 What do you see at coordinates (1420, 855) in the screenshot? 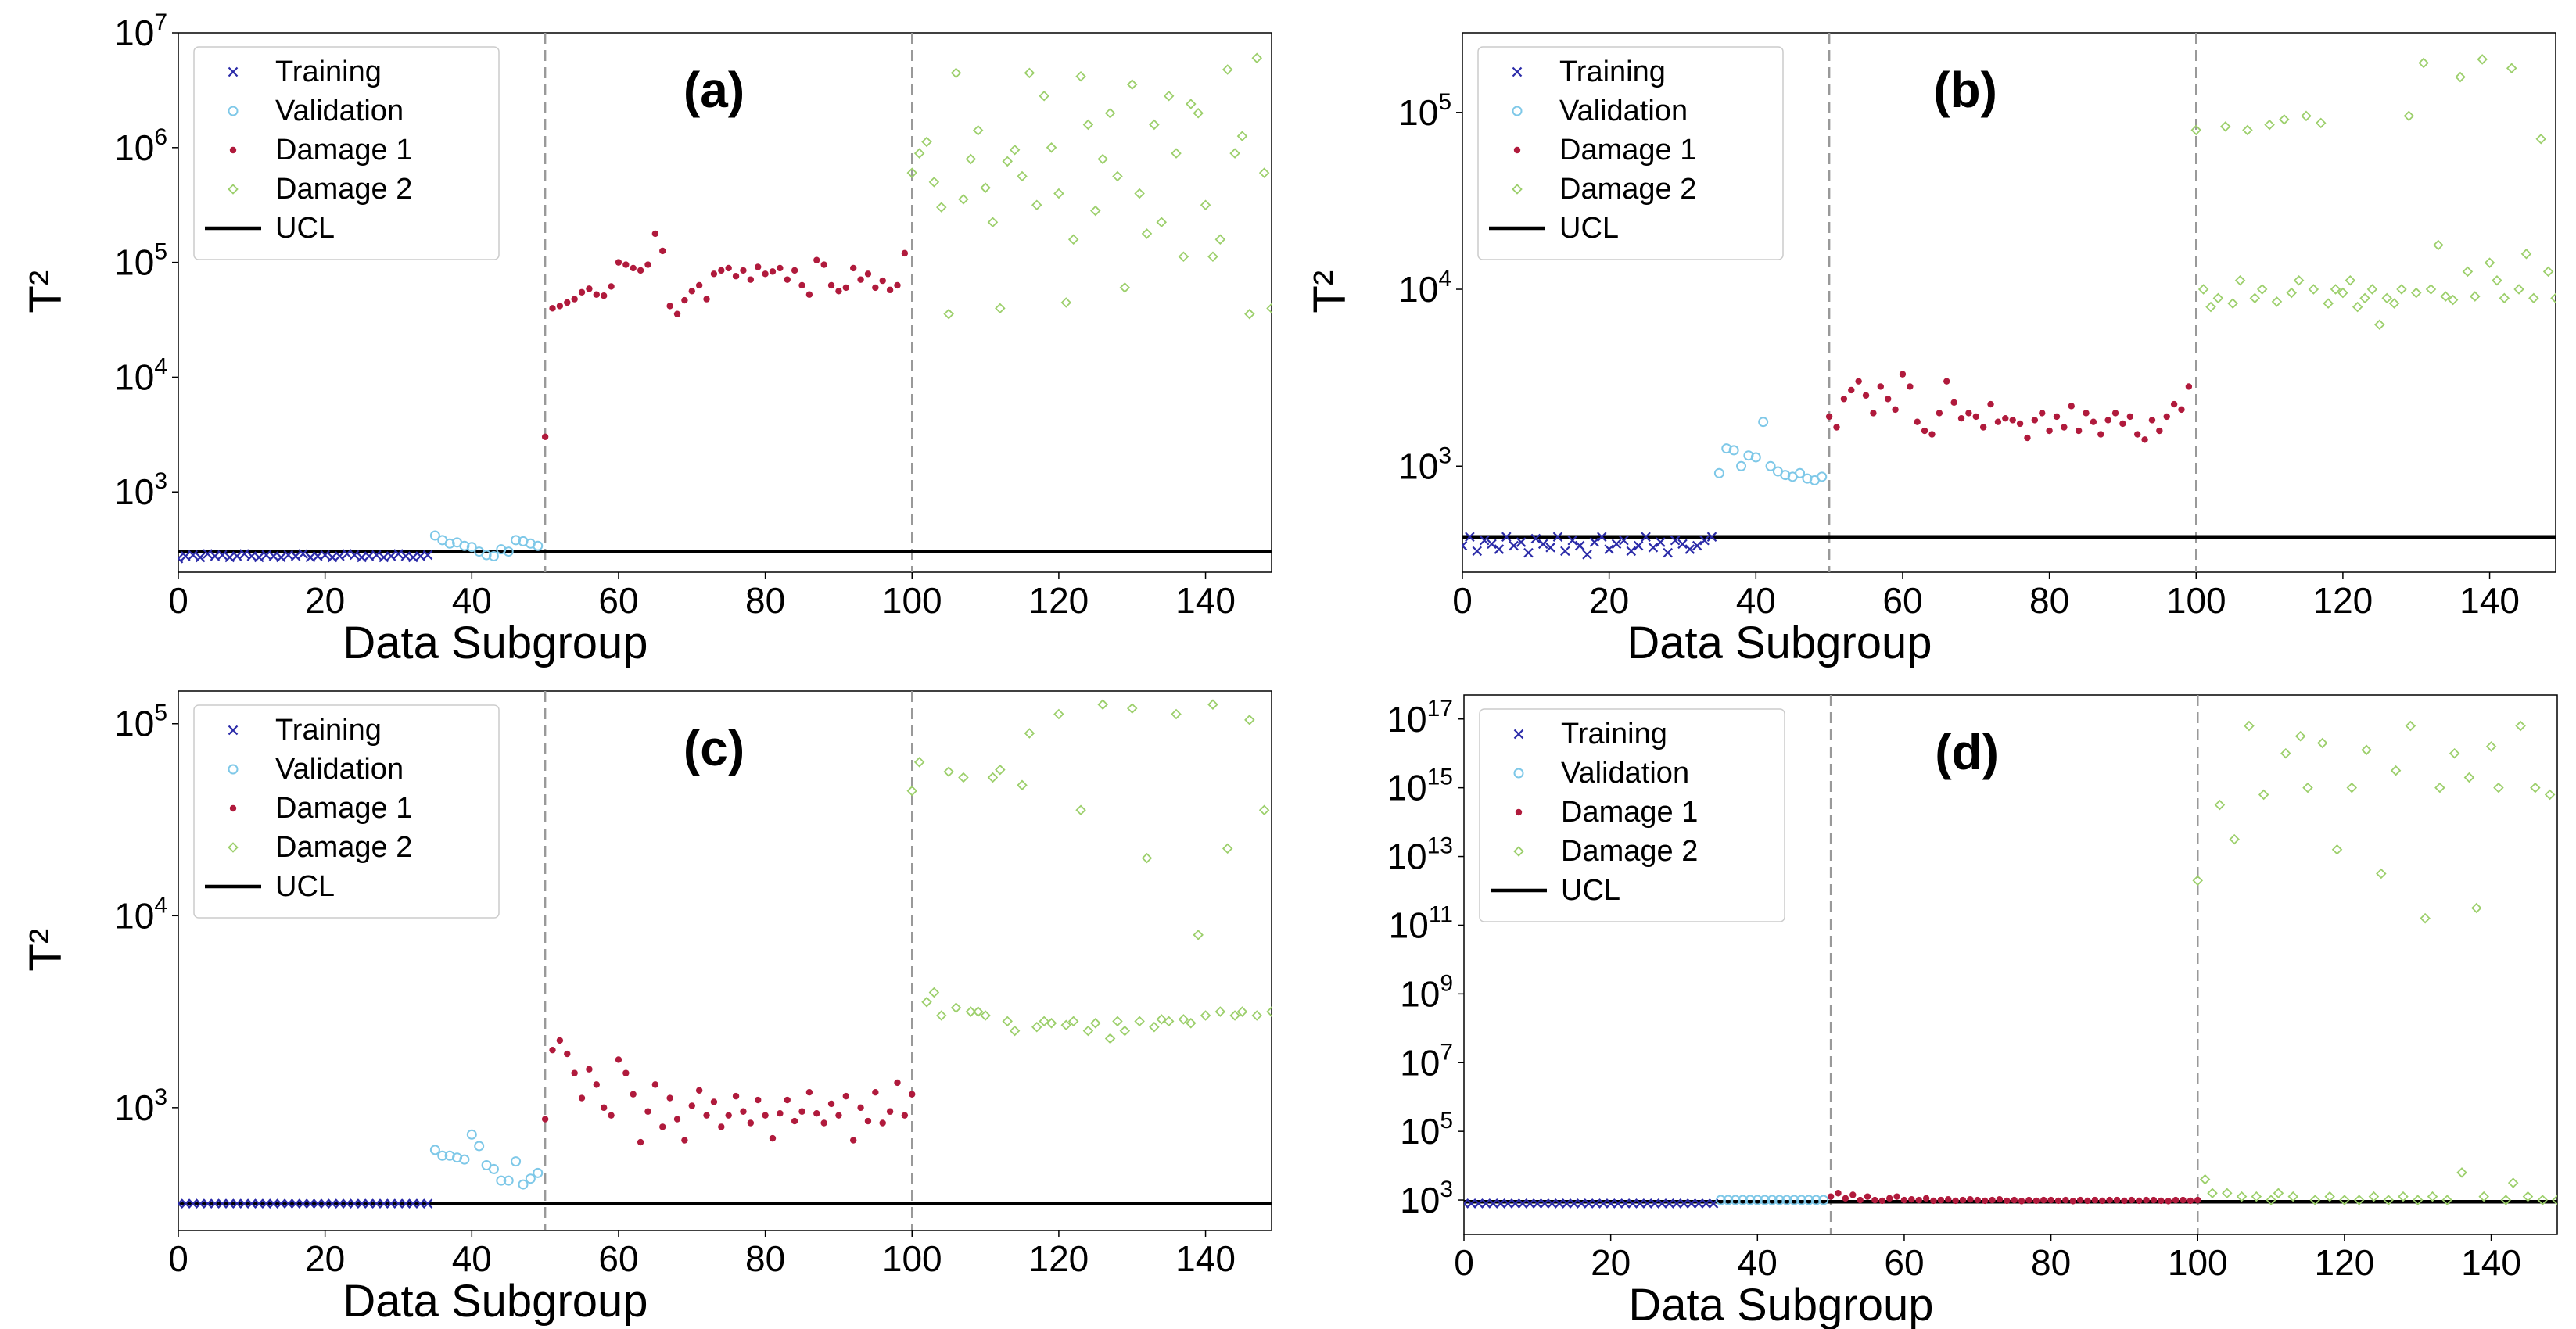
I see `y-tick-label: 1013` at bounding box center [1420, 855].